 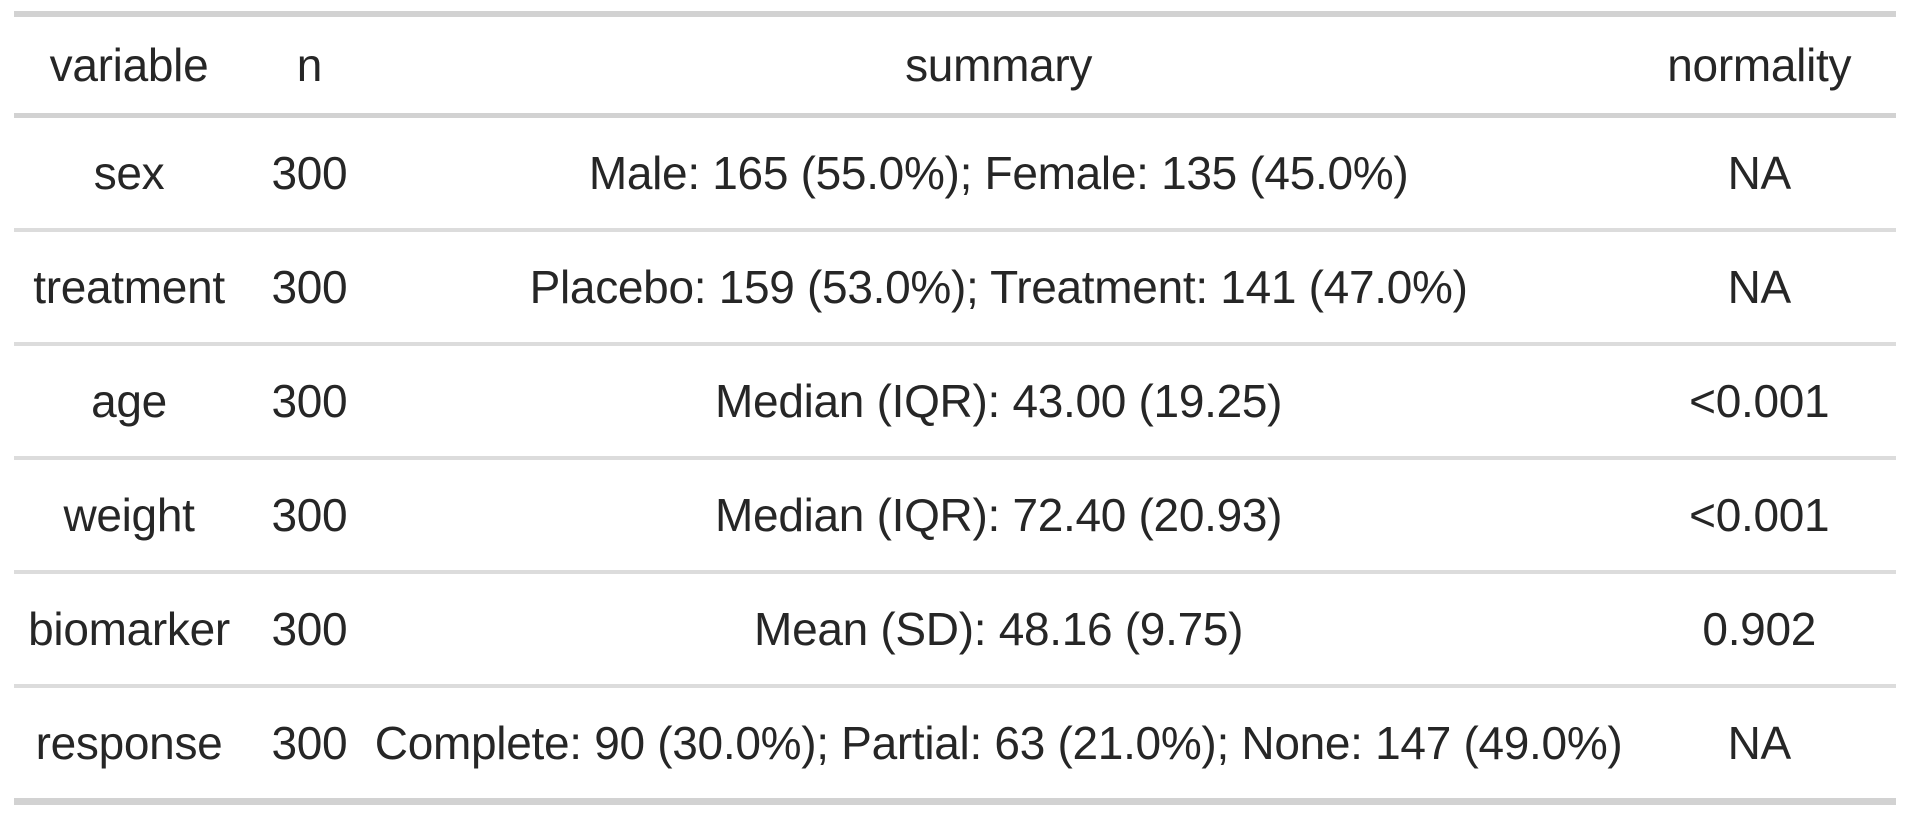 What do you see at coordinates (129, 286) in the screenshot?
I see `cell-variable: treatment` at bounding box center [129, 286].